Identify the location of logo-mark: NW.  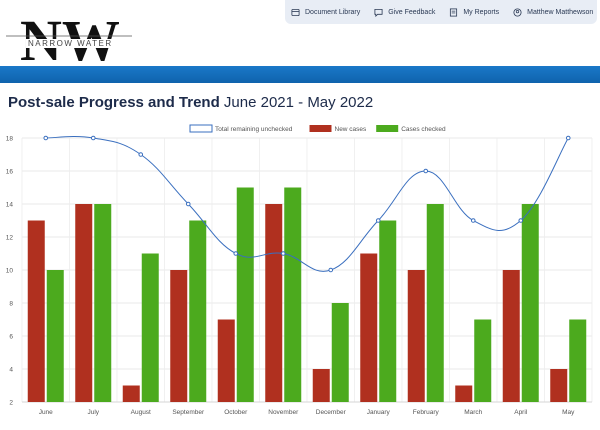
(69, 40).